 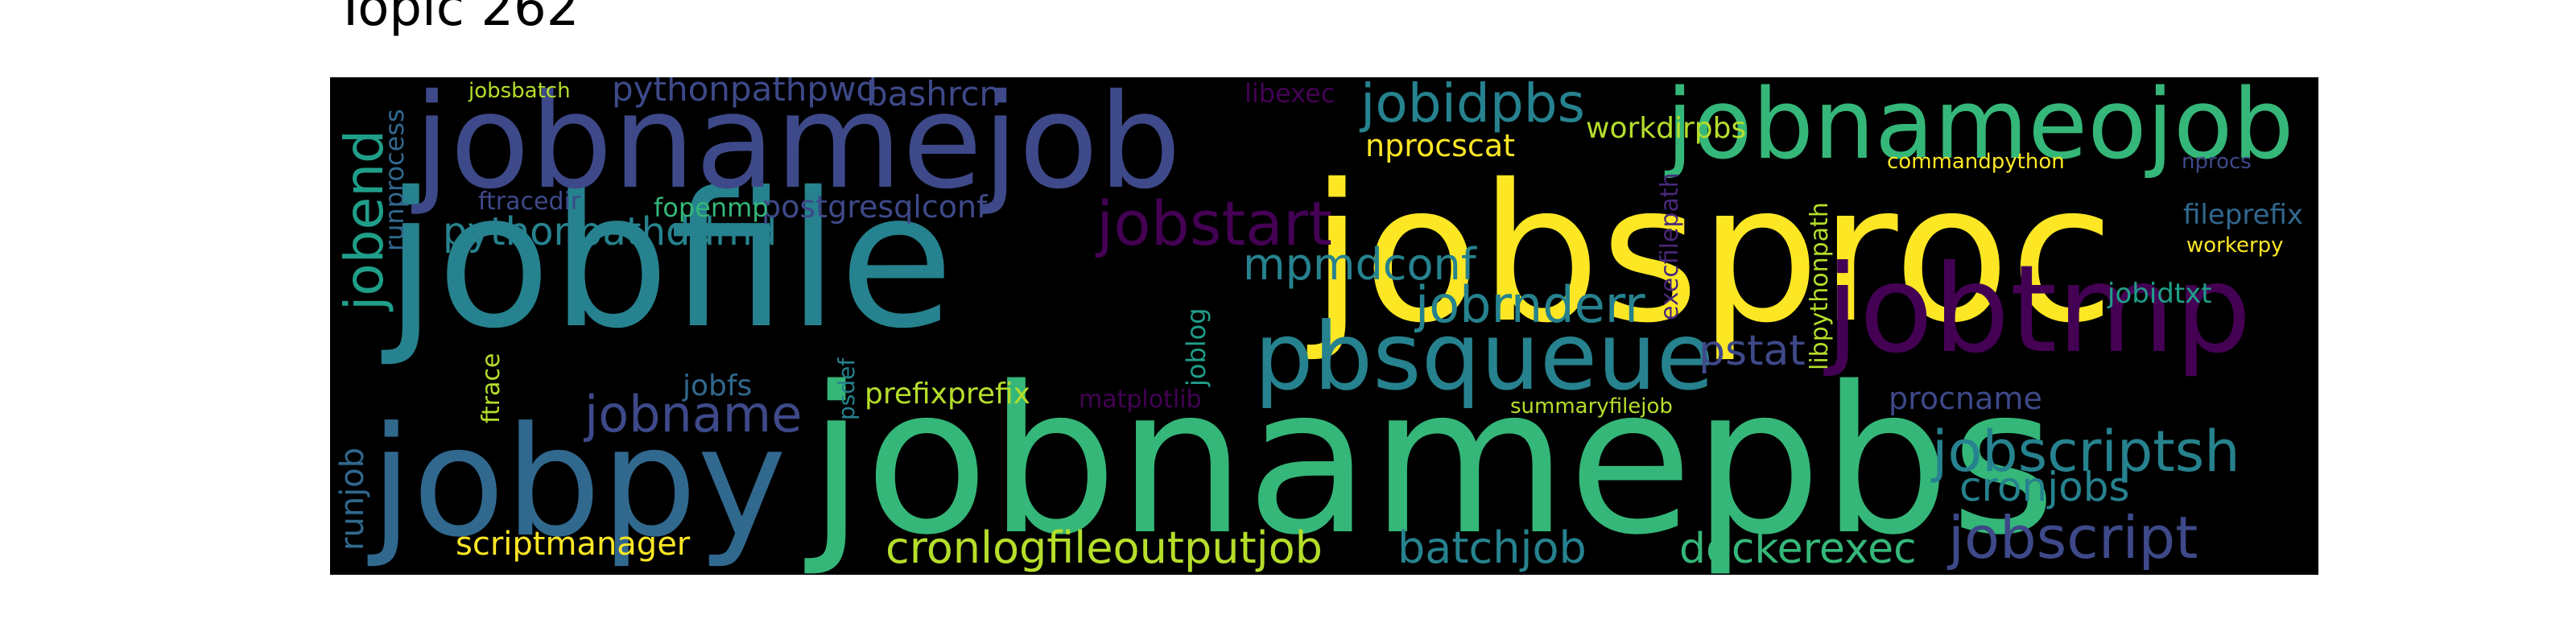 What do you see at coordinates (1670, 246) in the screenshot?
I see `word-matplotlib: execfilepath` at bounding box center [1670, 246].